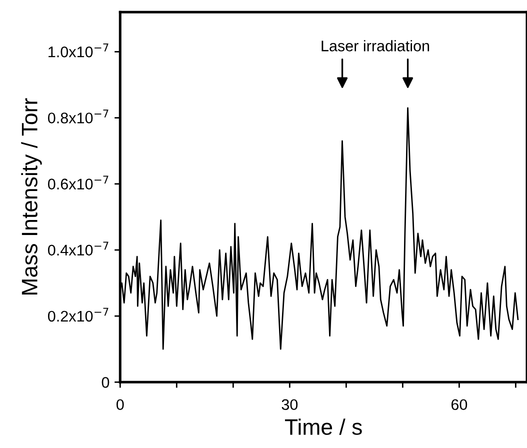 This screenshot has width=527, height=448. I want to click on y-tick-label: 0.4x10$^{−7}$, so click(78, 249).